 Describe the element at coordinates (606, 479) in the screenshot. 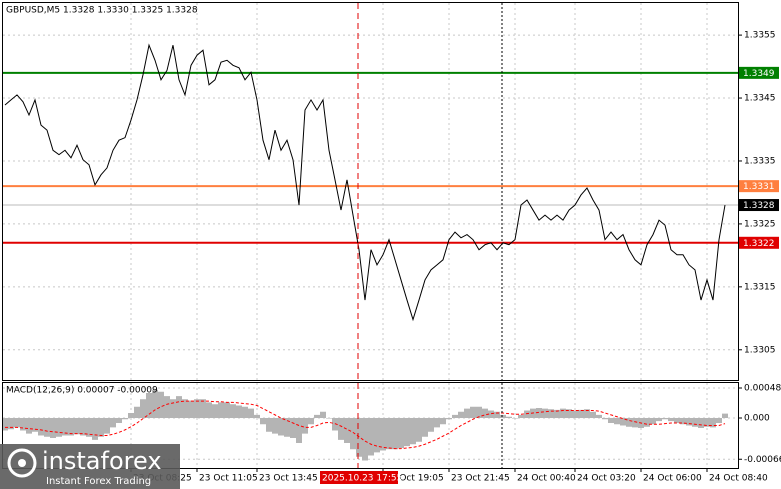

I see `x-tick-label: 24 Oct 03:20` at that location.